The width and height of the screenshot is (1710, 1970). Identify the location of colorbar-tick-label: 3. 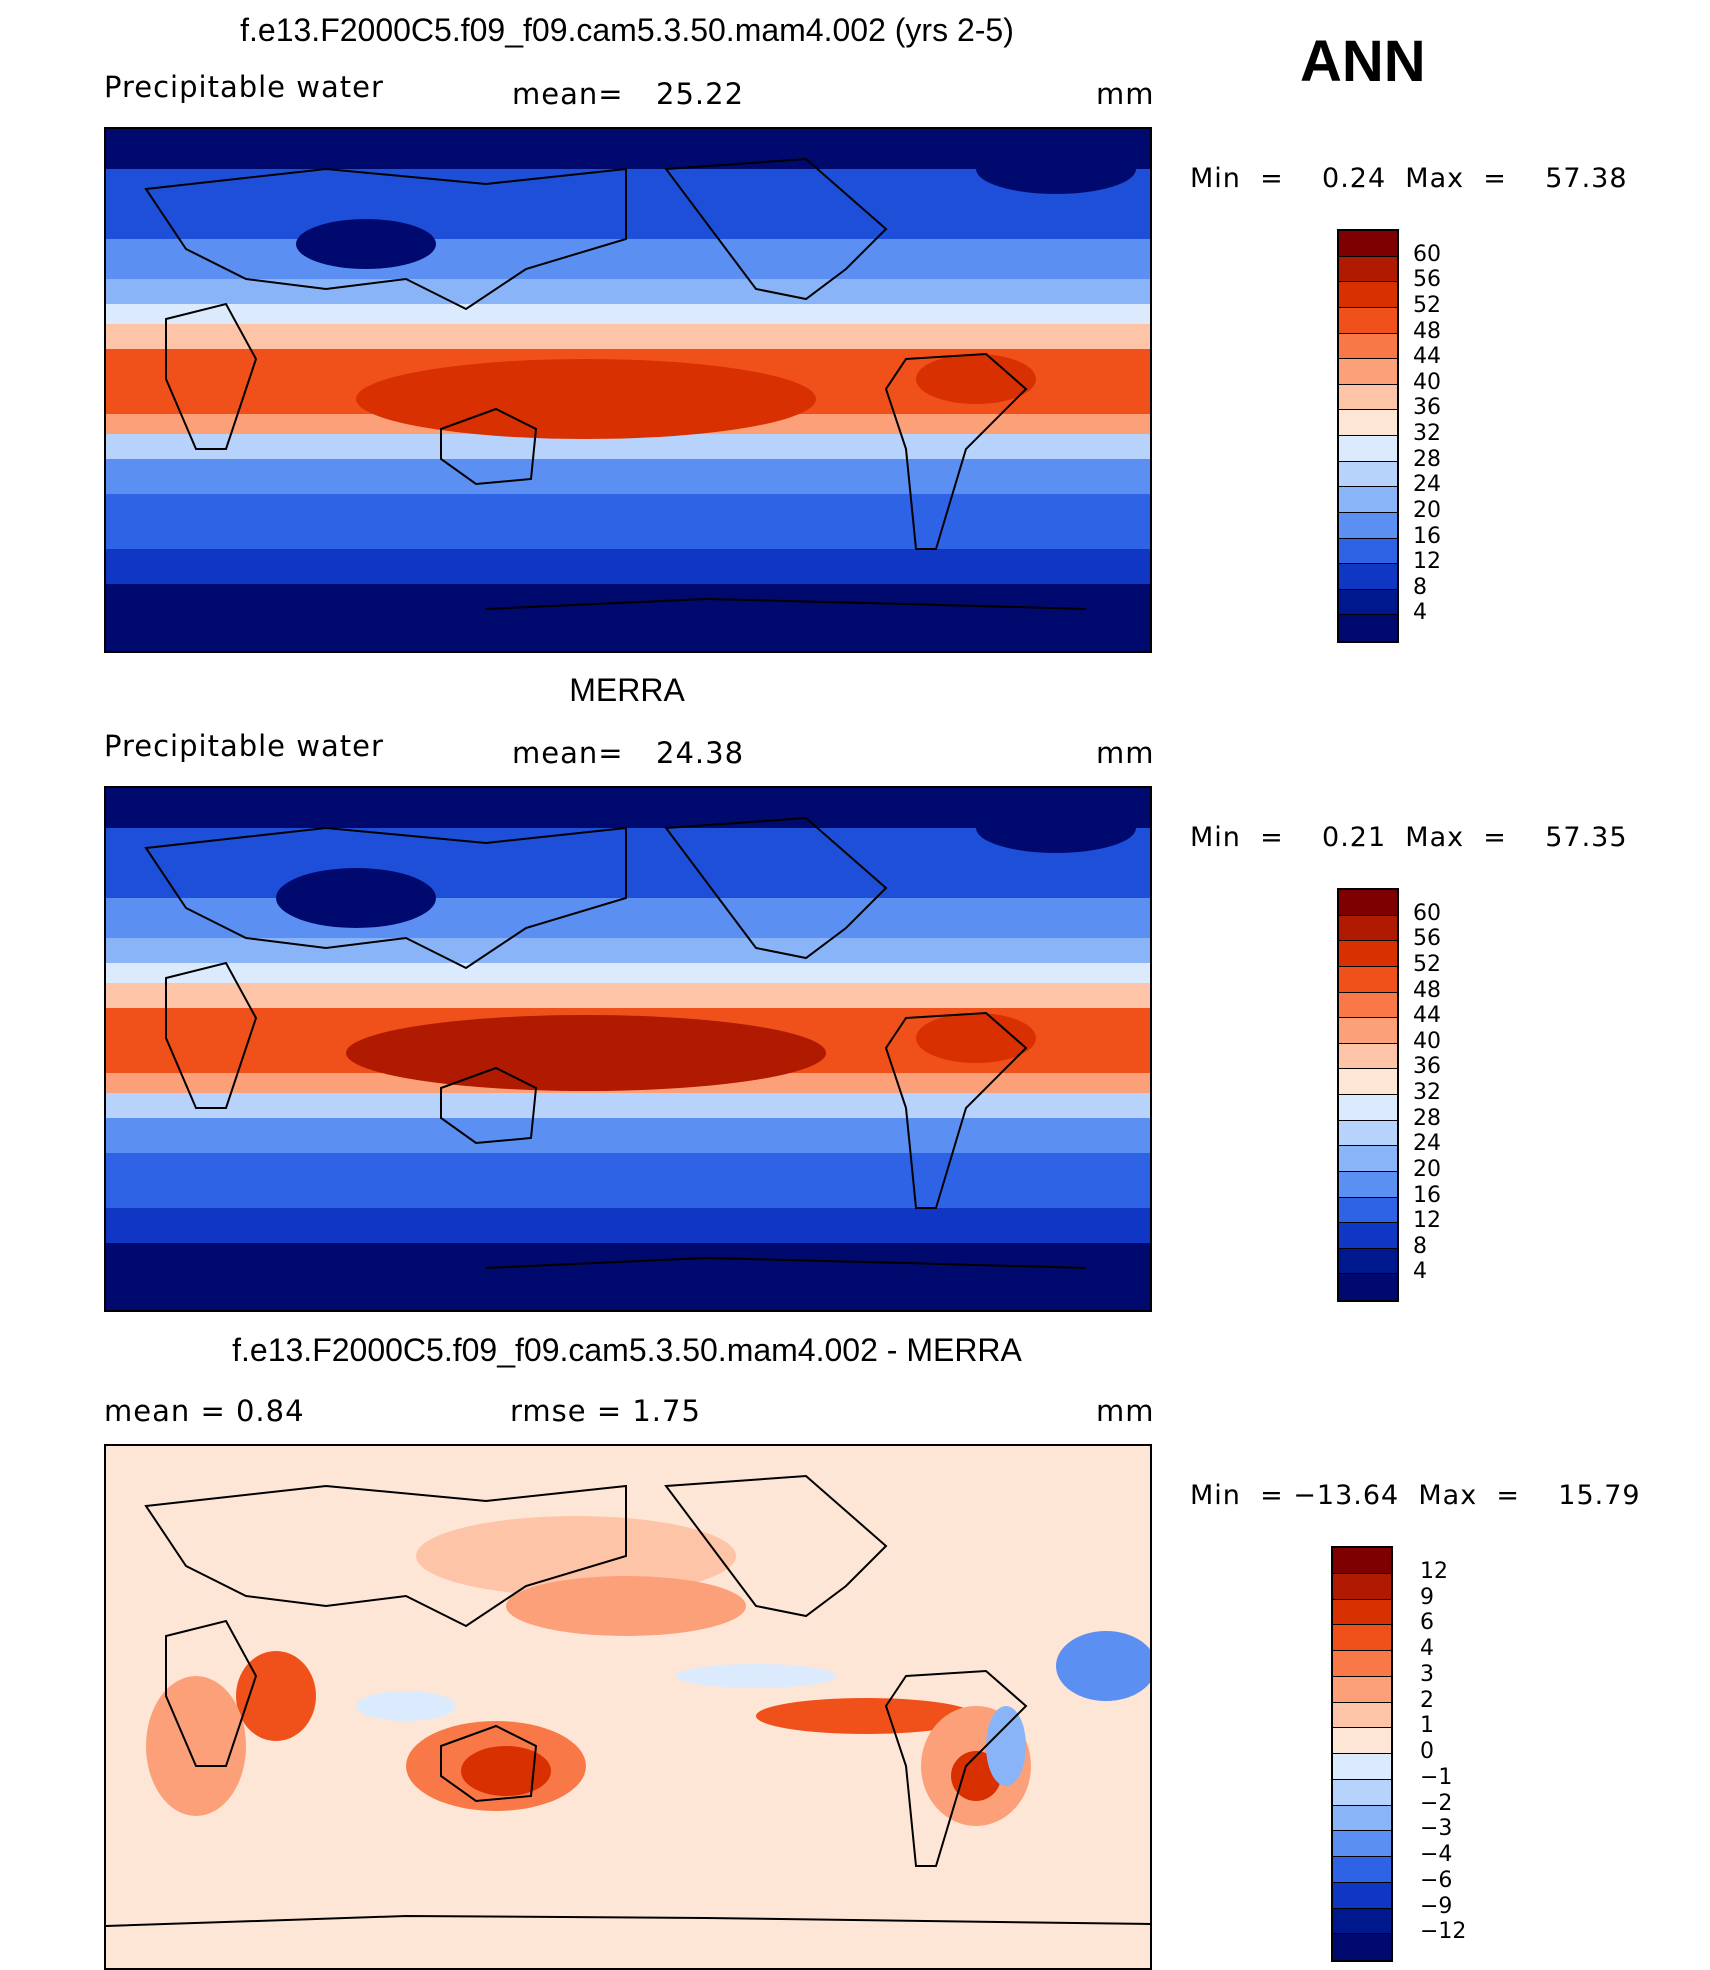
(1427, 1674).